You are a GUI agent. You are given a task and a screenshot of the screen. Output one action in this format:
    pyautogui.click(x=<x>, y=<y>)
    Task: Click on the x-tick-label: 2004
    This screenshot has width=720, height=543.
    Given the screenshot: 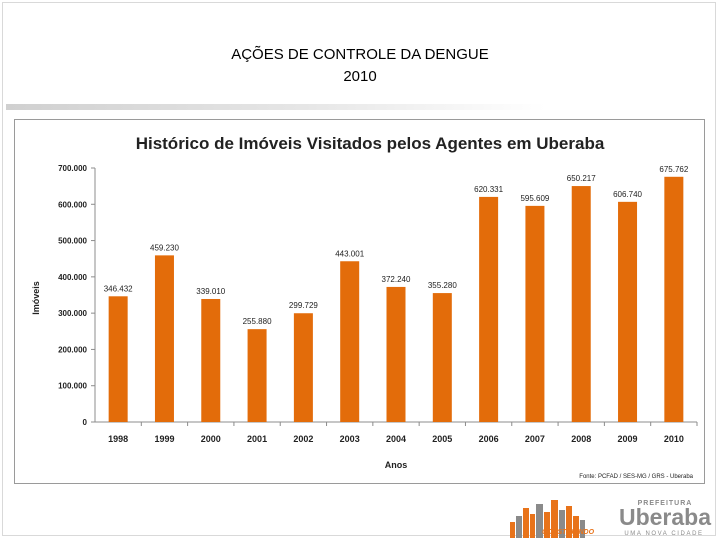 What is the action you would take?
    pyautogui.click(x=396, y=439)
    